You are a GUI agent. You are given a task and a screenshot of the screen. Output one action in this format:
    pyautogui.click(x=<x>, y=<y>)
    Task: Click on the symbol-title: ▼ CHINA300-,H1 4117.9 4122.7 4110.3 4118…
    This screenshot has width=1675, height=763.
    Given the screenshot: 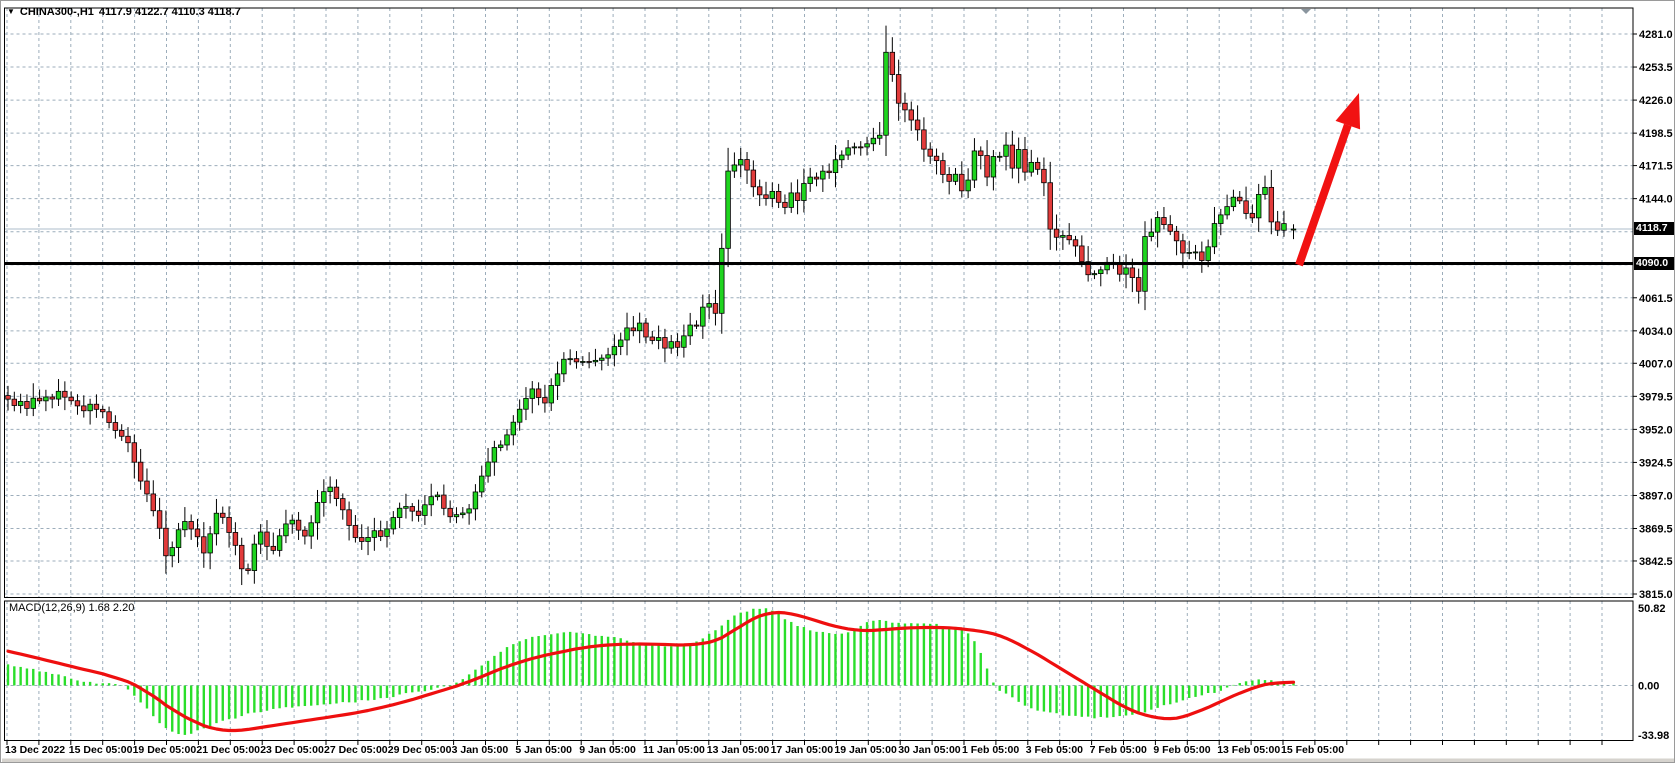 What is the action you would take?
    pyautogui.click(x=124, y=12)
    